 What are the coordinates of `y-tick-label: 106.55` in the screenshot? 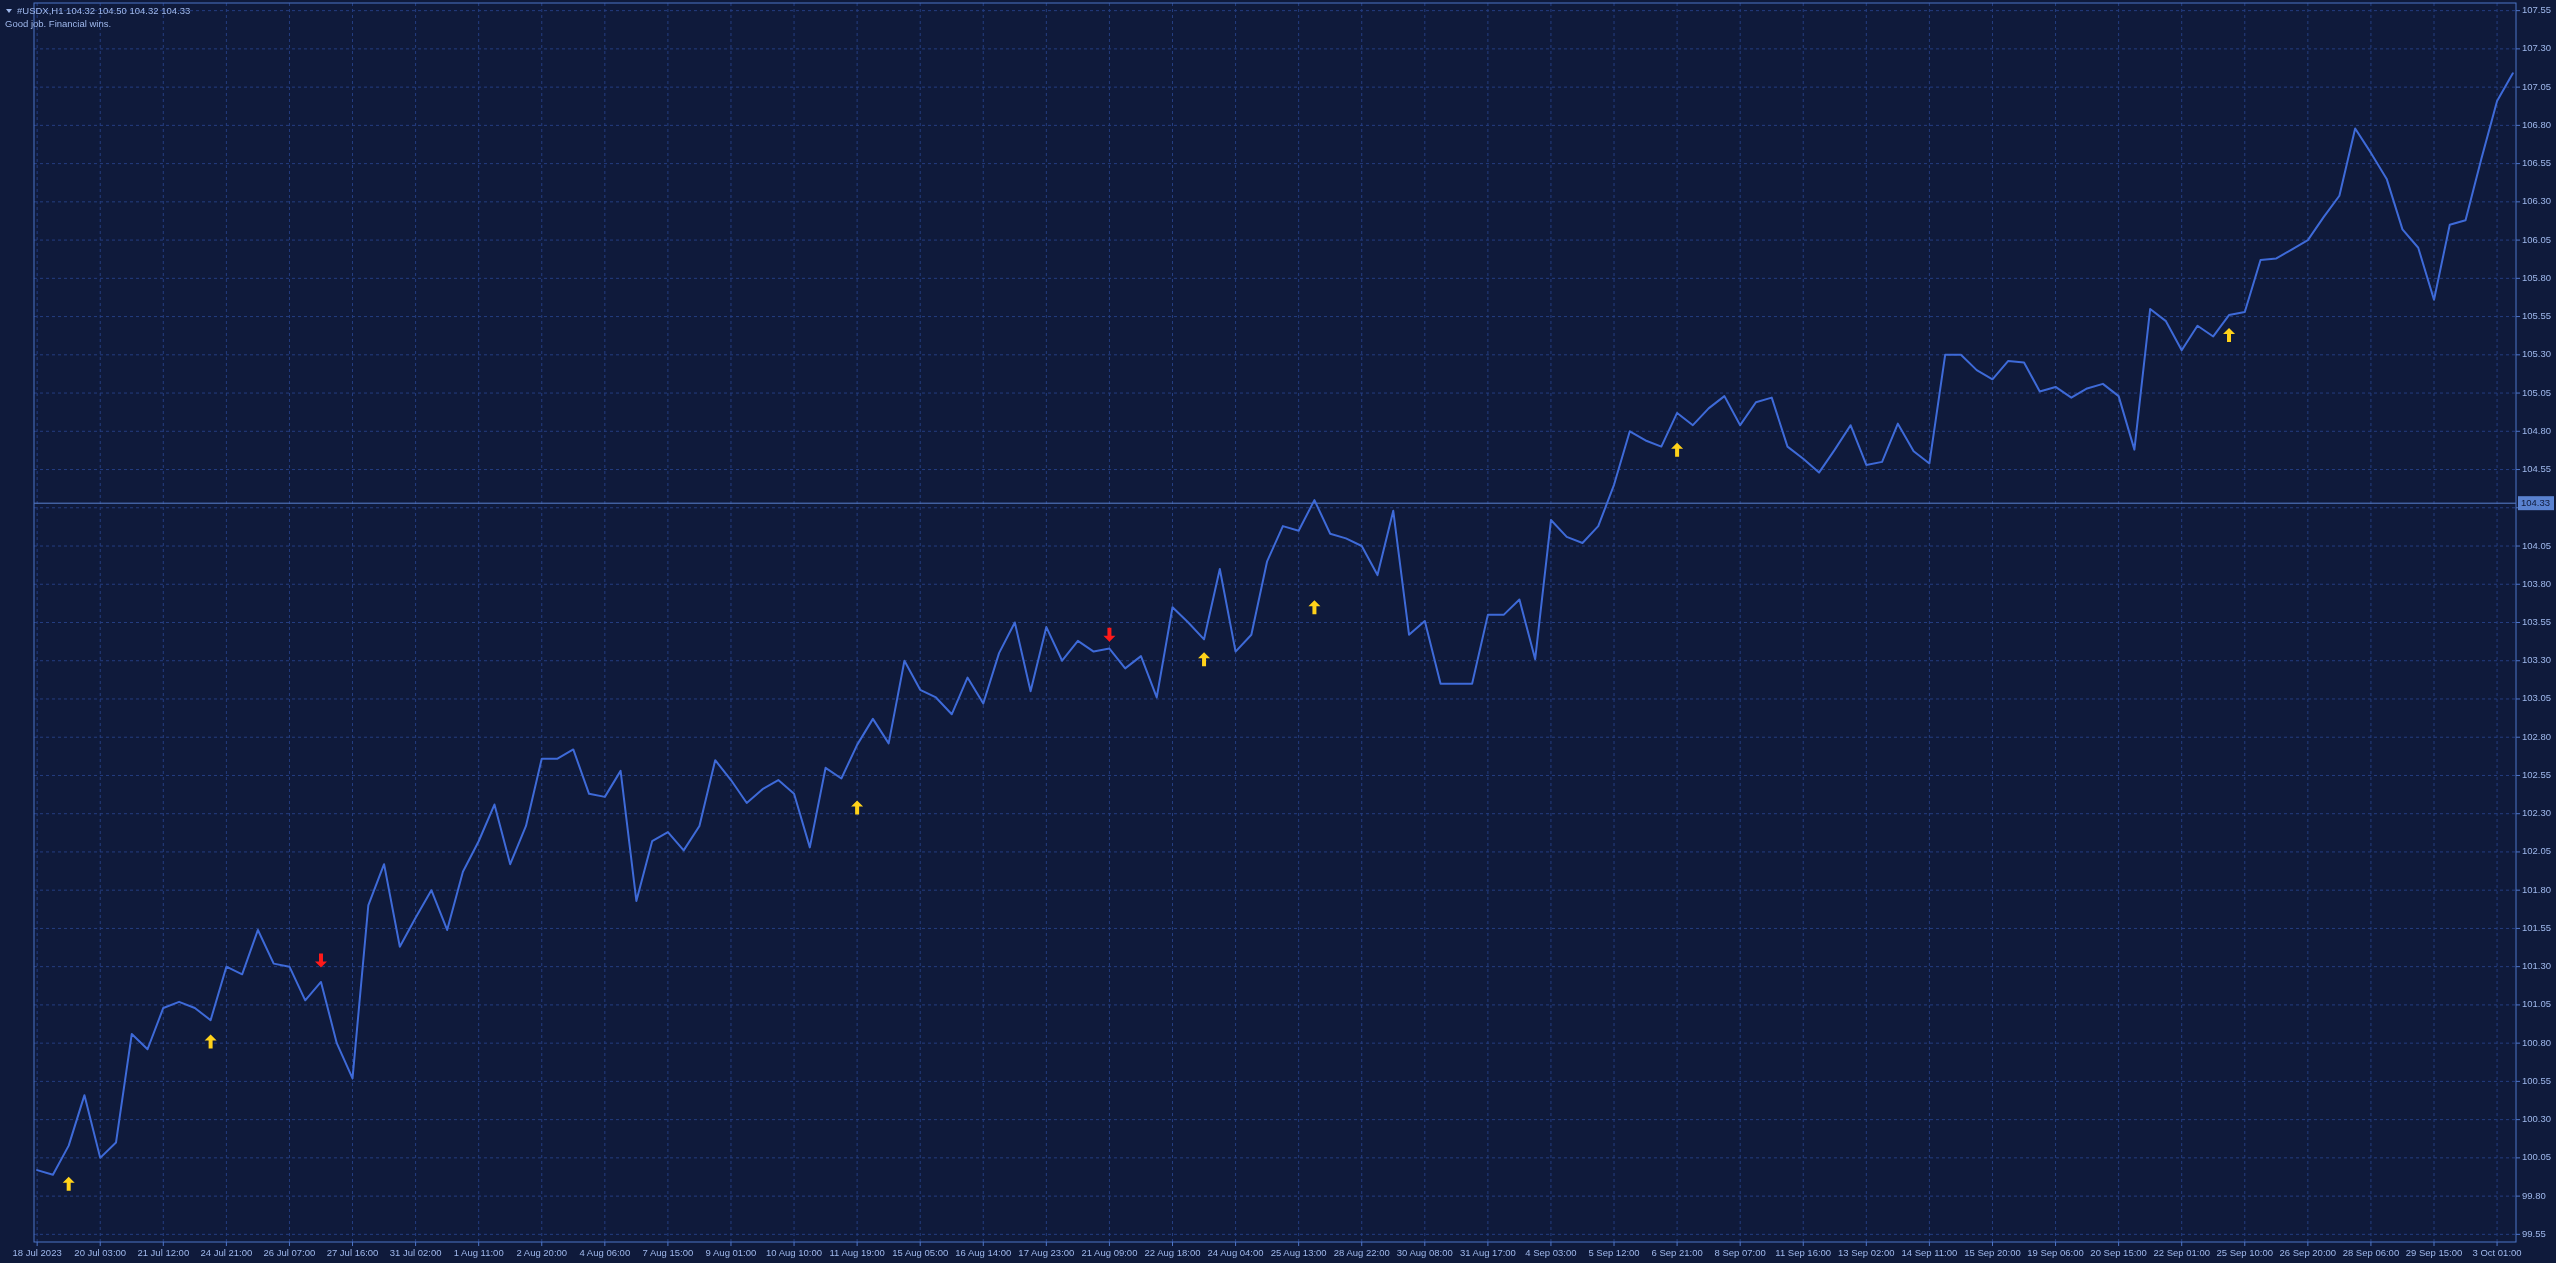 It's located at (2537, 163).